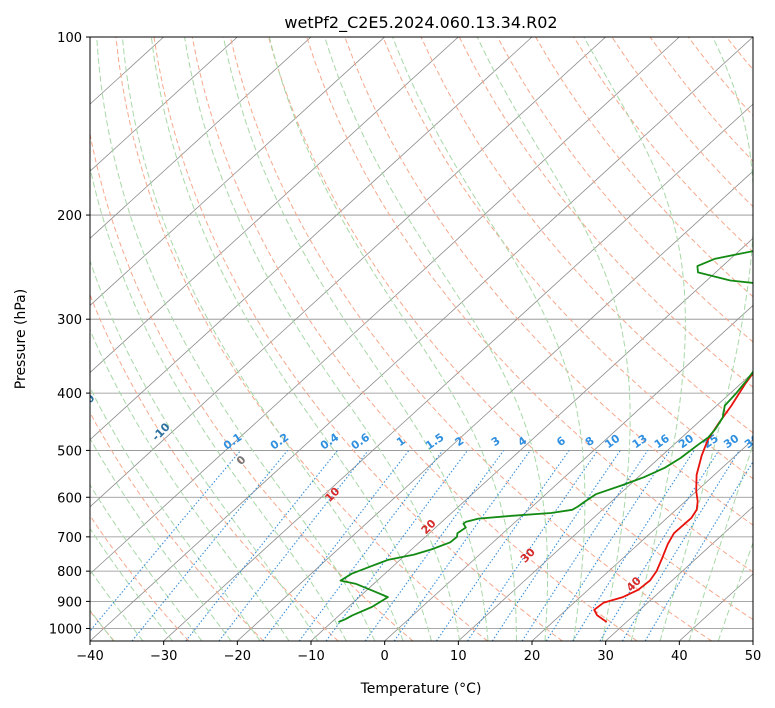 This screenshot has width=775, height=708. I want to click on y-tick-label: 1000, so click(65, 629).